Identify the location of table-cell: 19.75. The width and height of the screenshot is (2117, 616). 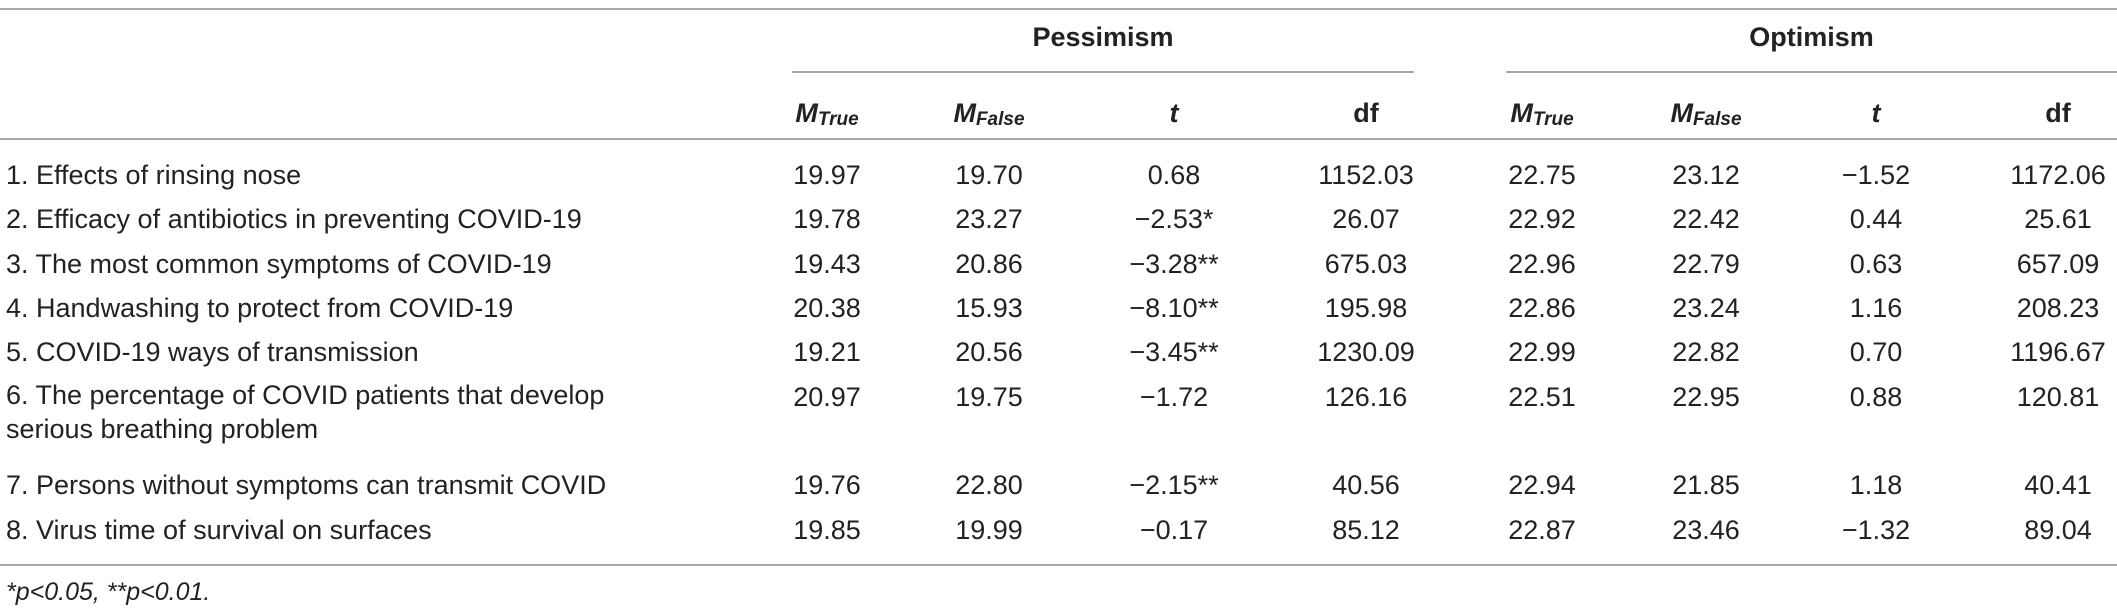
(989, 397).